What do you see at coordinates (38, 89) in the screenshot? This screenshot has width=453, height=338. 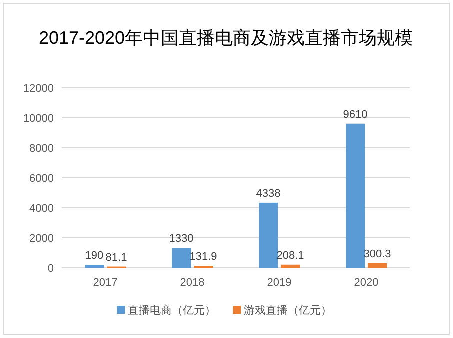 I see `y-tick-label: 12000` at bounding box center [38, 89].